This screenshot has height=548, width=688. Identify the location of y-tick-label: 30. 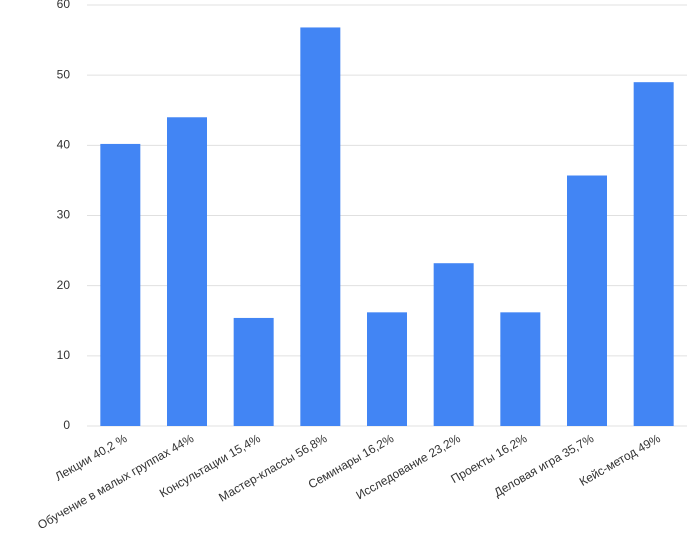
(64, 215).